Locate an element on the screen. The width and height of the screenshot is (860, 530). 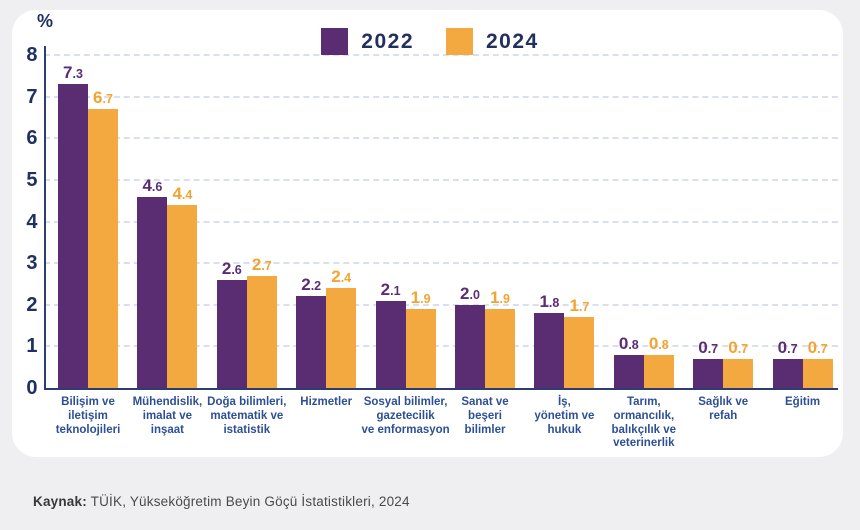
legend-item-2022: 2022 is located at coordinates (367, 41).